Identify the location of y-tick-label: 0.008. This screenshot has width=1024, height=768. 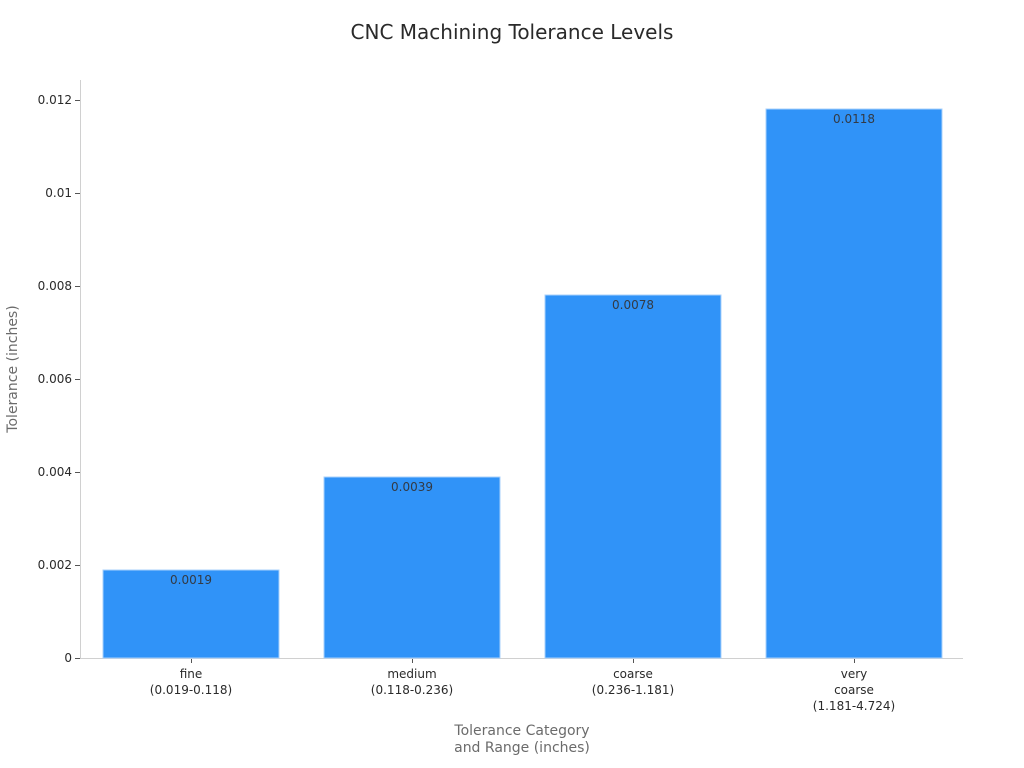
(55, 286).